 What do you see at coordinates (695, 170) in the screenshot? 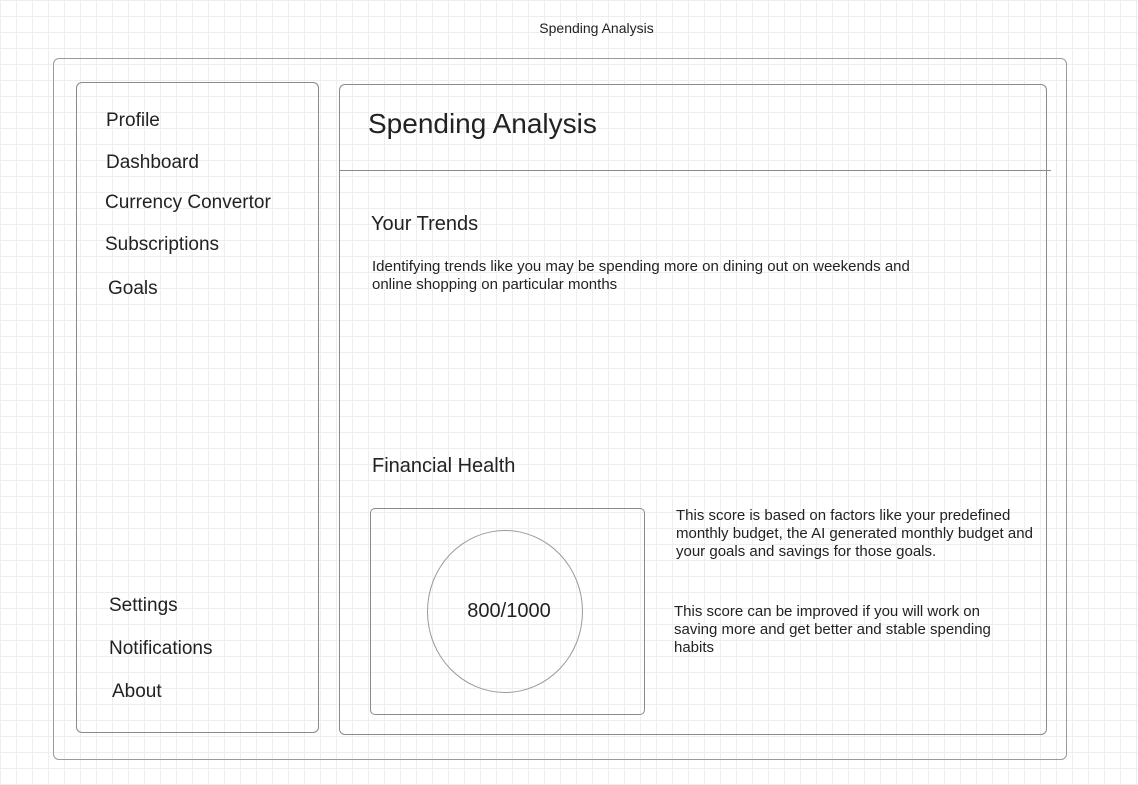
I see `header-divider` at bounding box center [695, 170].